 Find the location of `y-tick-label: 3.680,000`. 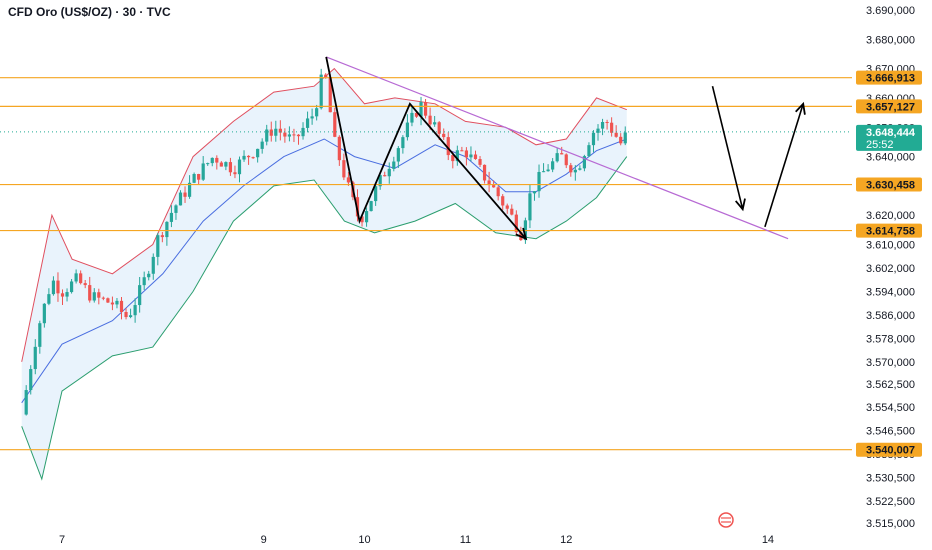

y-tick-label: 3.680,000 is located at coordinates (890, 40).